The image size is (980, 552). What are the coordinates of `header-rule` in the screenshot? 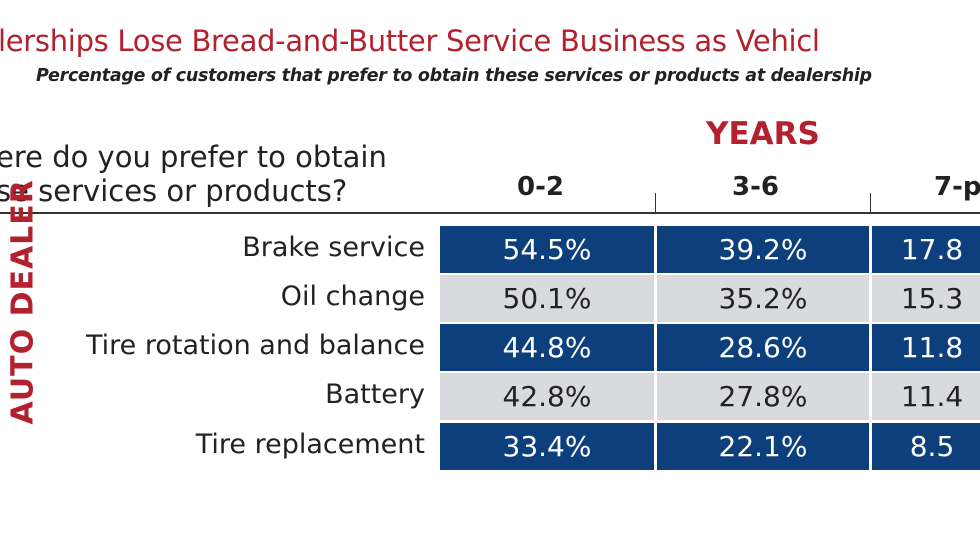 It's located at (490, 213).